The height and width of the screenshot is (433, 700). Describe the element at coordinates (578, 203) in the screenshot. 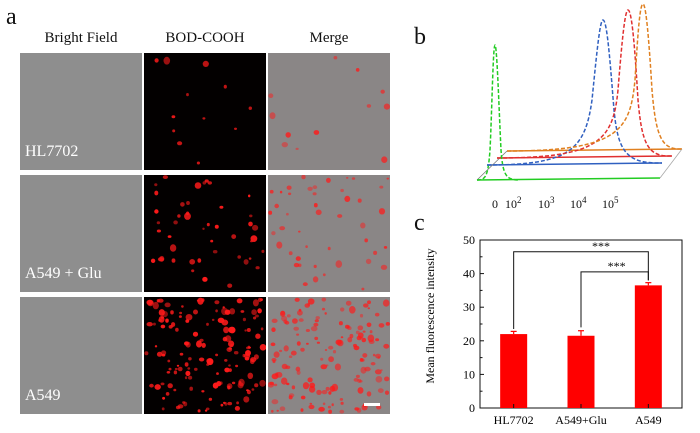

I see `x-tick-3: 10⁴` at that location.